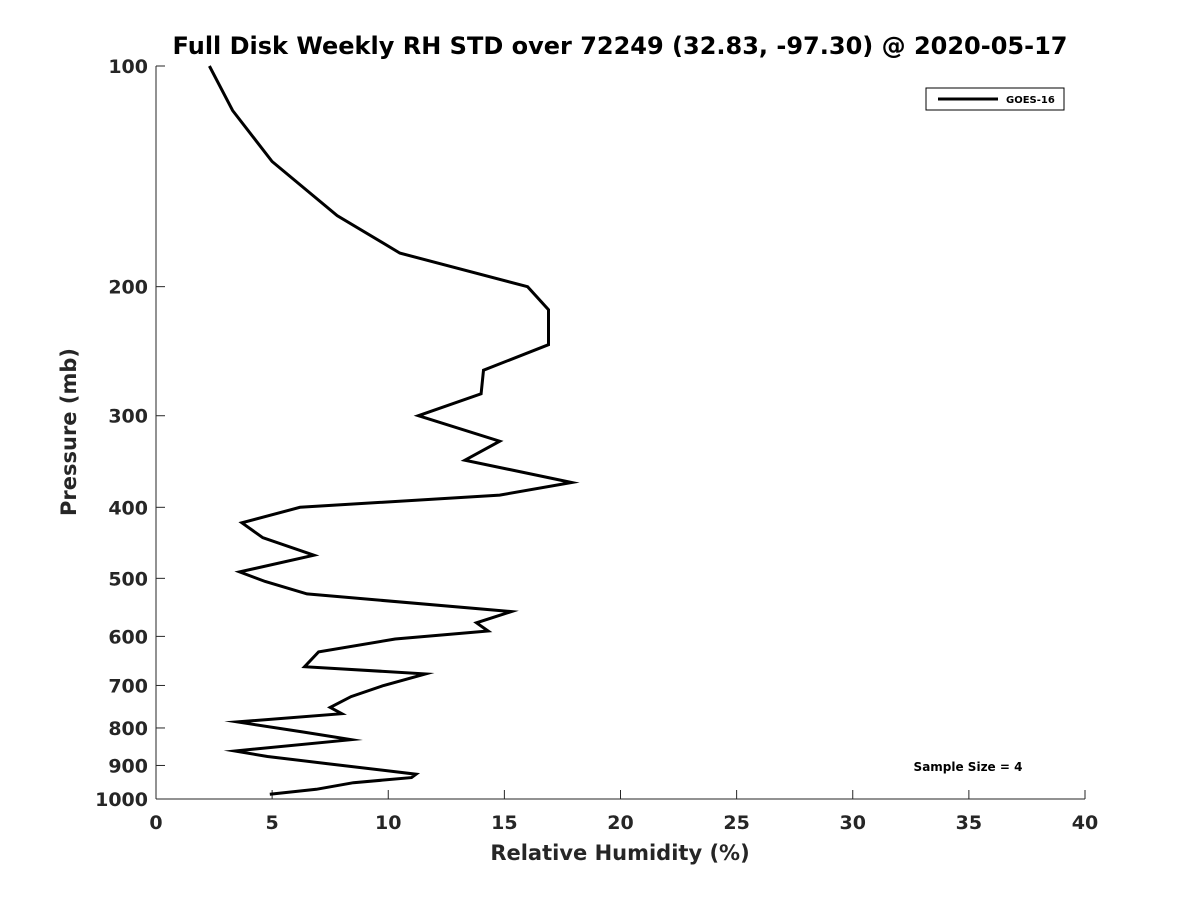  Describe the element at coordinates (128, 637) in the screenshot. I see `y-tick-label: 600` at that location.